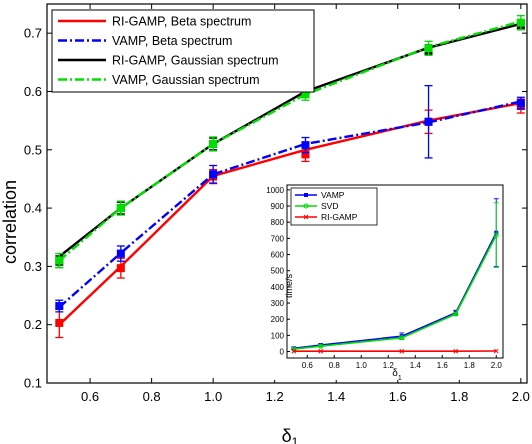  Describe the element at coordinates (335, 365) in the screenshot. I see `inset-x-tick-label: 0.8` at that location.